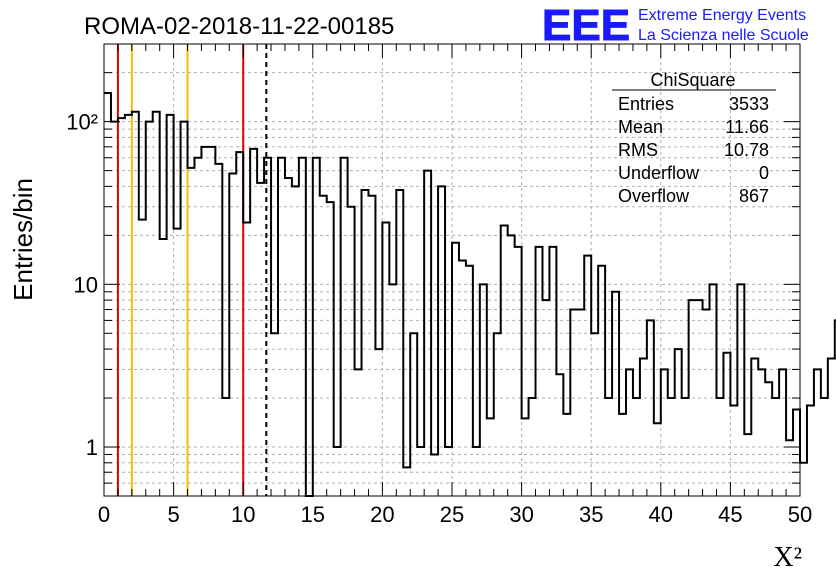  Describe the element at coordinates (654, 196) in the screenshot. I see `stats-label: Overflow` at that location.